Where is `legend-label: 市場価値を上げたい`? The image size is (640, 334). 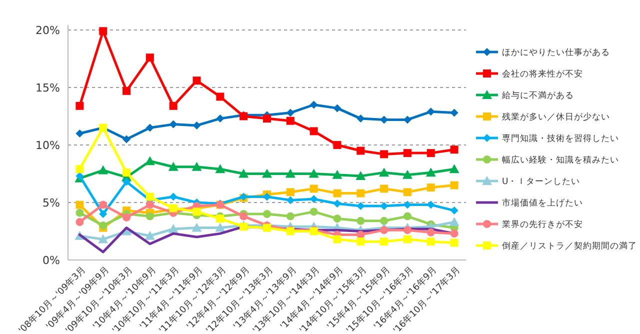 legend-label: 市場価値を上げたい is located at coordinates (542, 202).